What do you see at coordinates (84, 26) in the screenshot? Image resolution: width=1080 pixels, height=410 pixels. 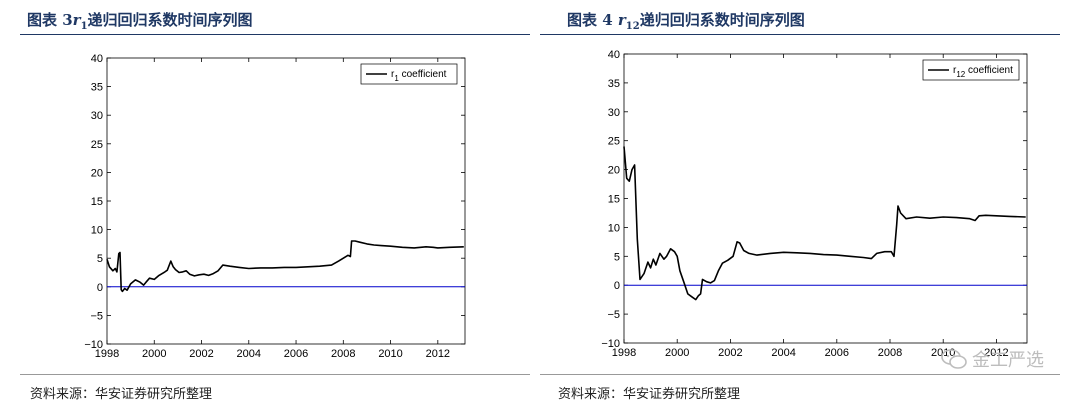 I see `title-subscript: 1` at bounding box center [84, 26].